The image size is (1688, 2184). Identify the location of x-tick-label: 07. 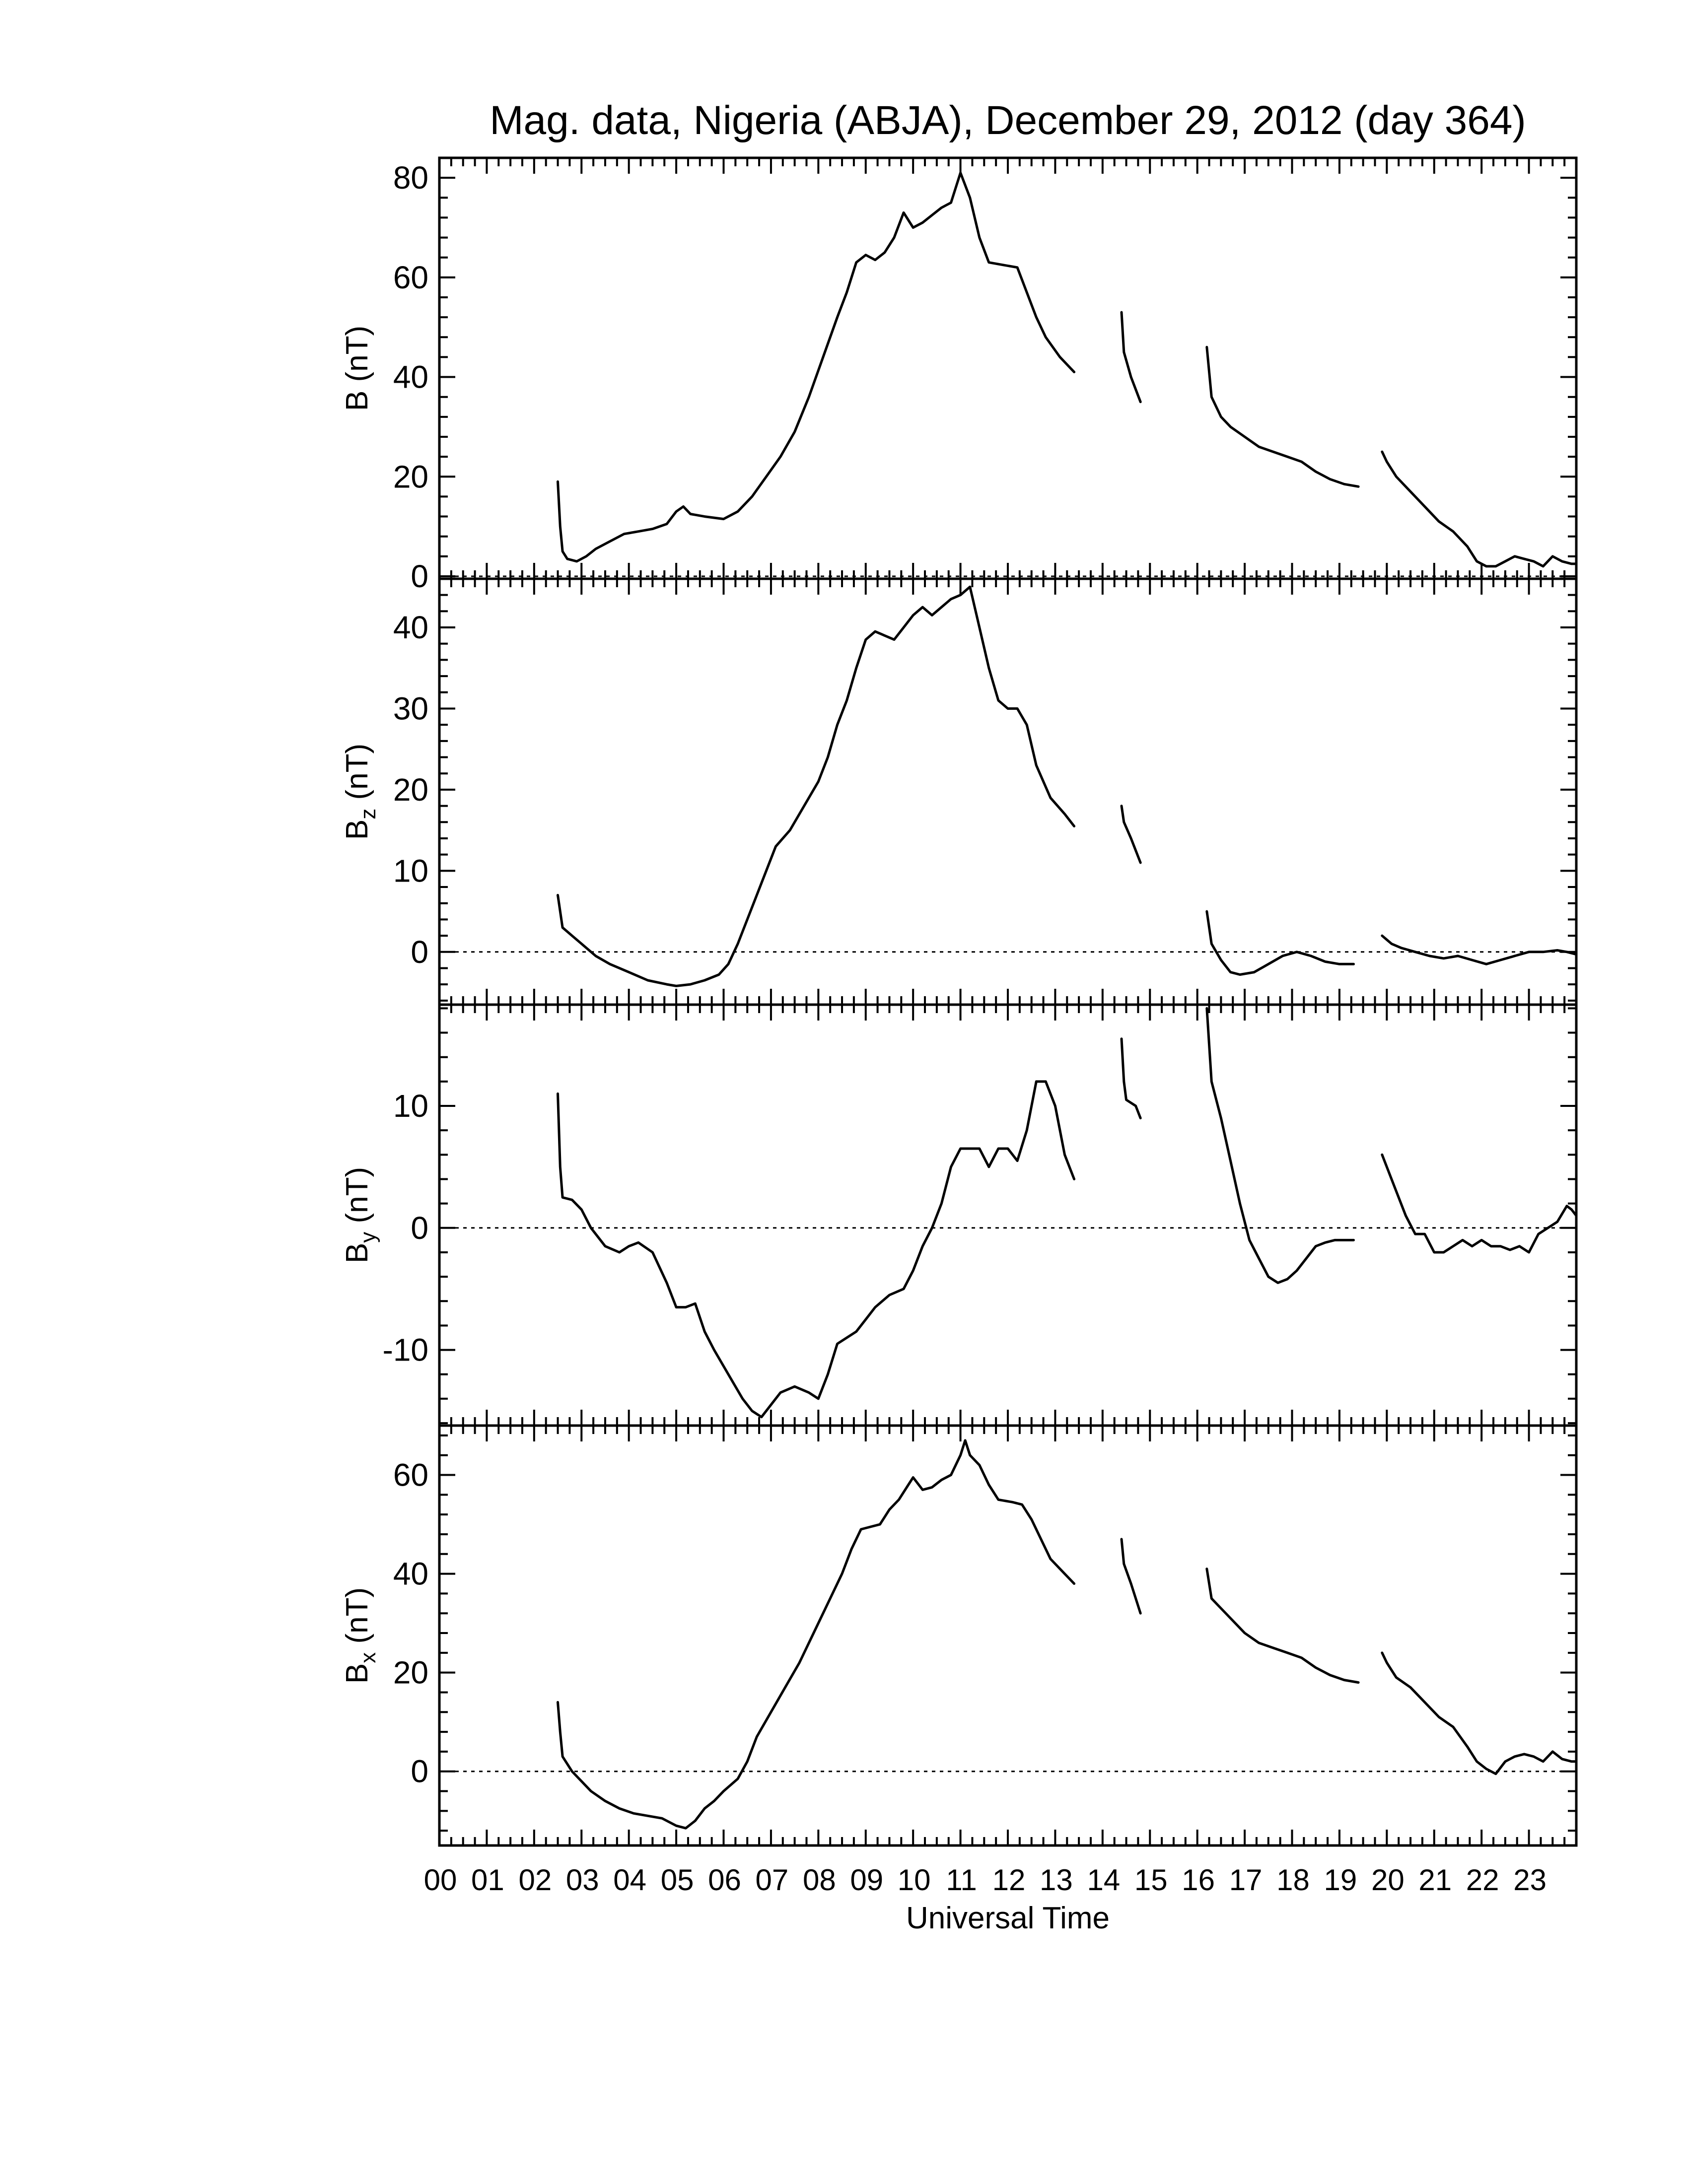
(772, 1880).